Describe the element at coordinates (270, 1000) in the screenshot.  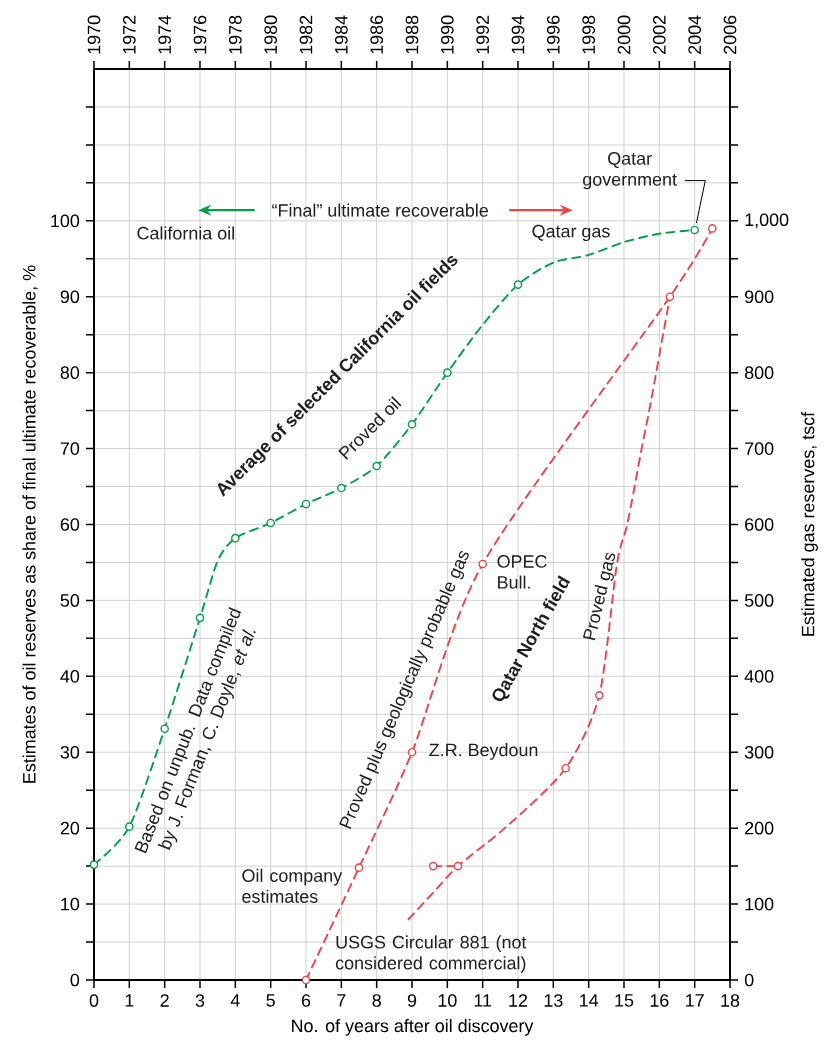
I see `x-tick-label: 5` at that location.